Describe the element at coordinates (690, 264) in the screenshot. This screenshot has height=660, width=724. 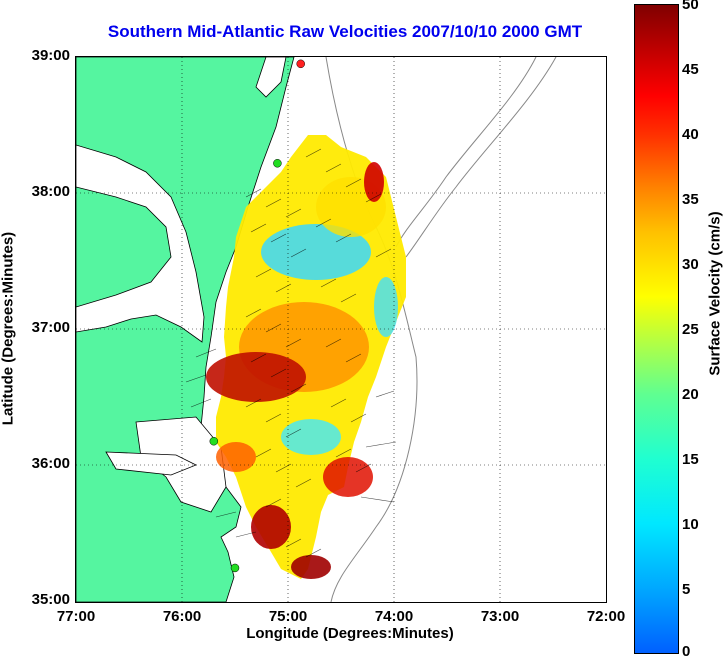
I see `colorbar-tick: 30` at that location.